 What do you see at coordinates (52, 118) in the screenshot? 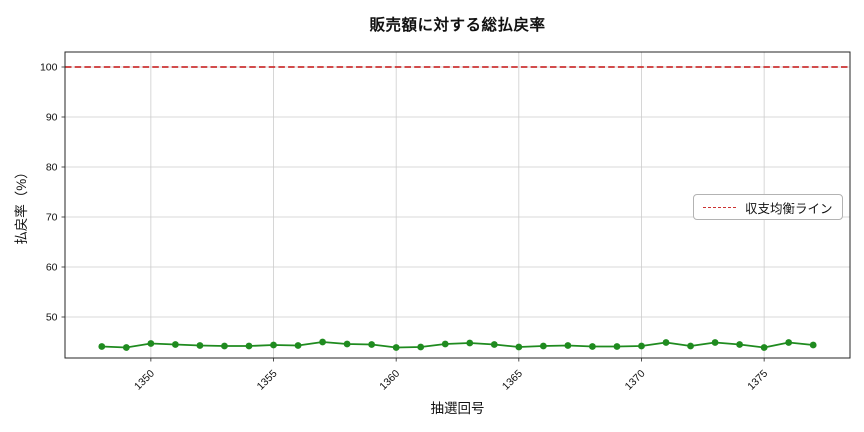
I see `y-tick-label: 90` at bounding box center [52, 118].